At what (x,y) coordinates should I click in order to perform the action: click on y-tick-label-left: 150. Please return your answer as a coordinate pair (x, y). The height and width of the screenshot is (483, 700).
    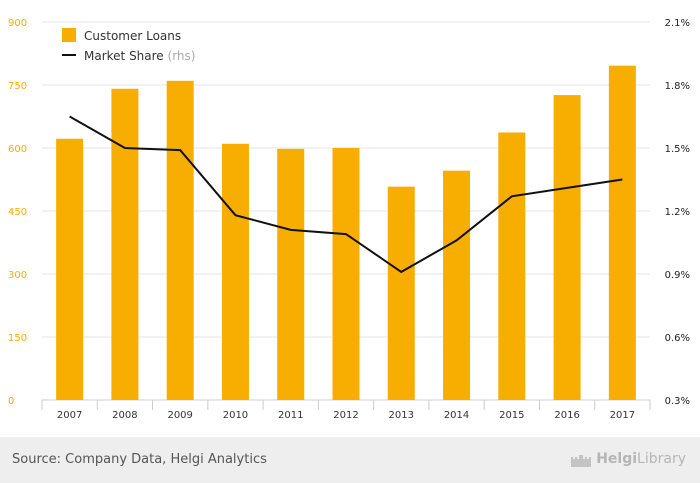
    Looking at the image, I should click on (17, 338).